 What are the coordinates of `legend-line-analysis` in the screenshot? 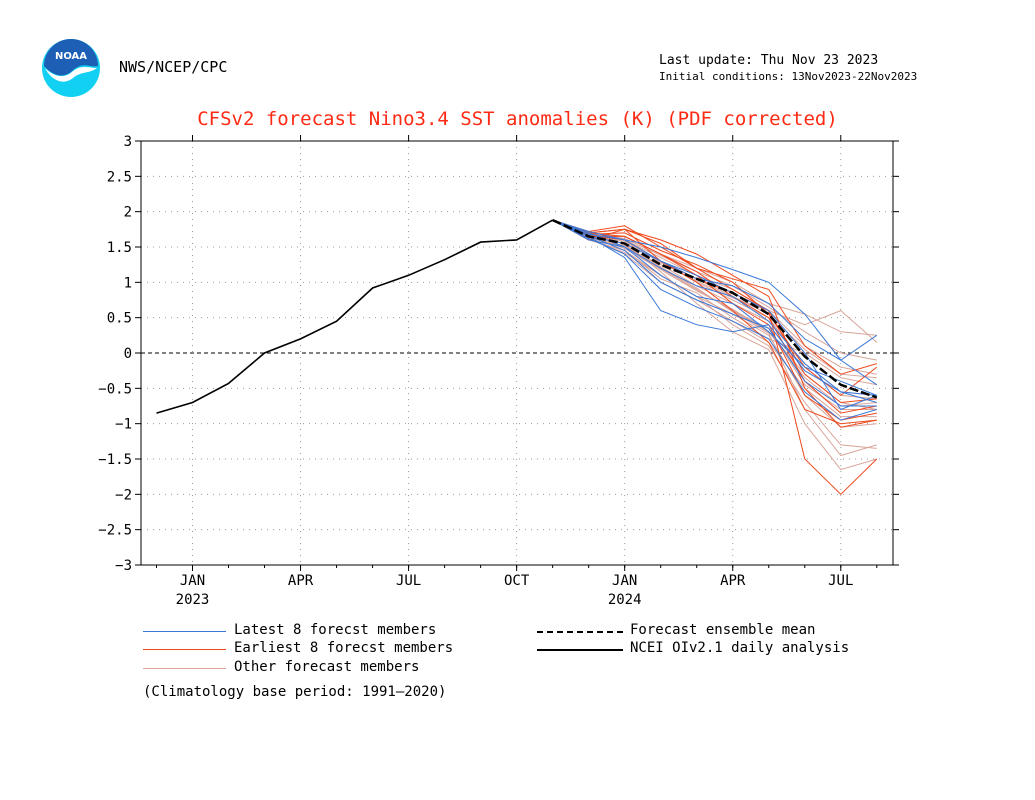 It's located at (580, 650).